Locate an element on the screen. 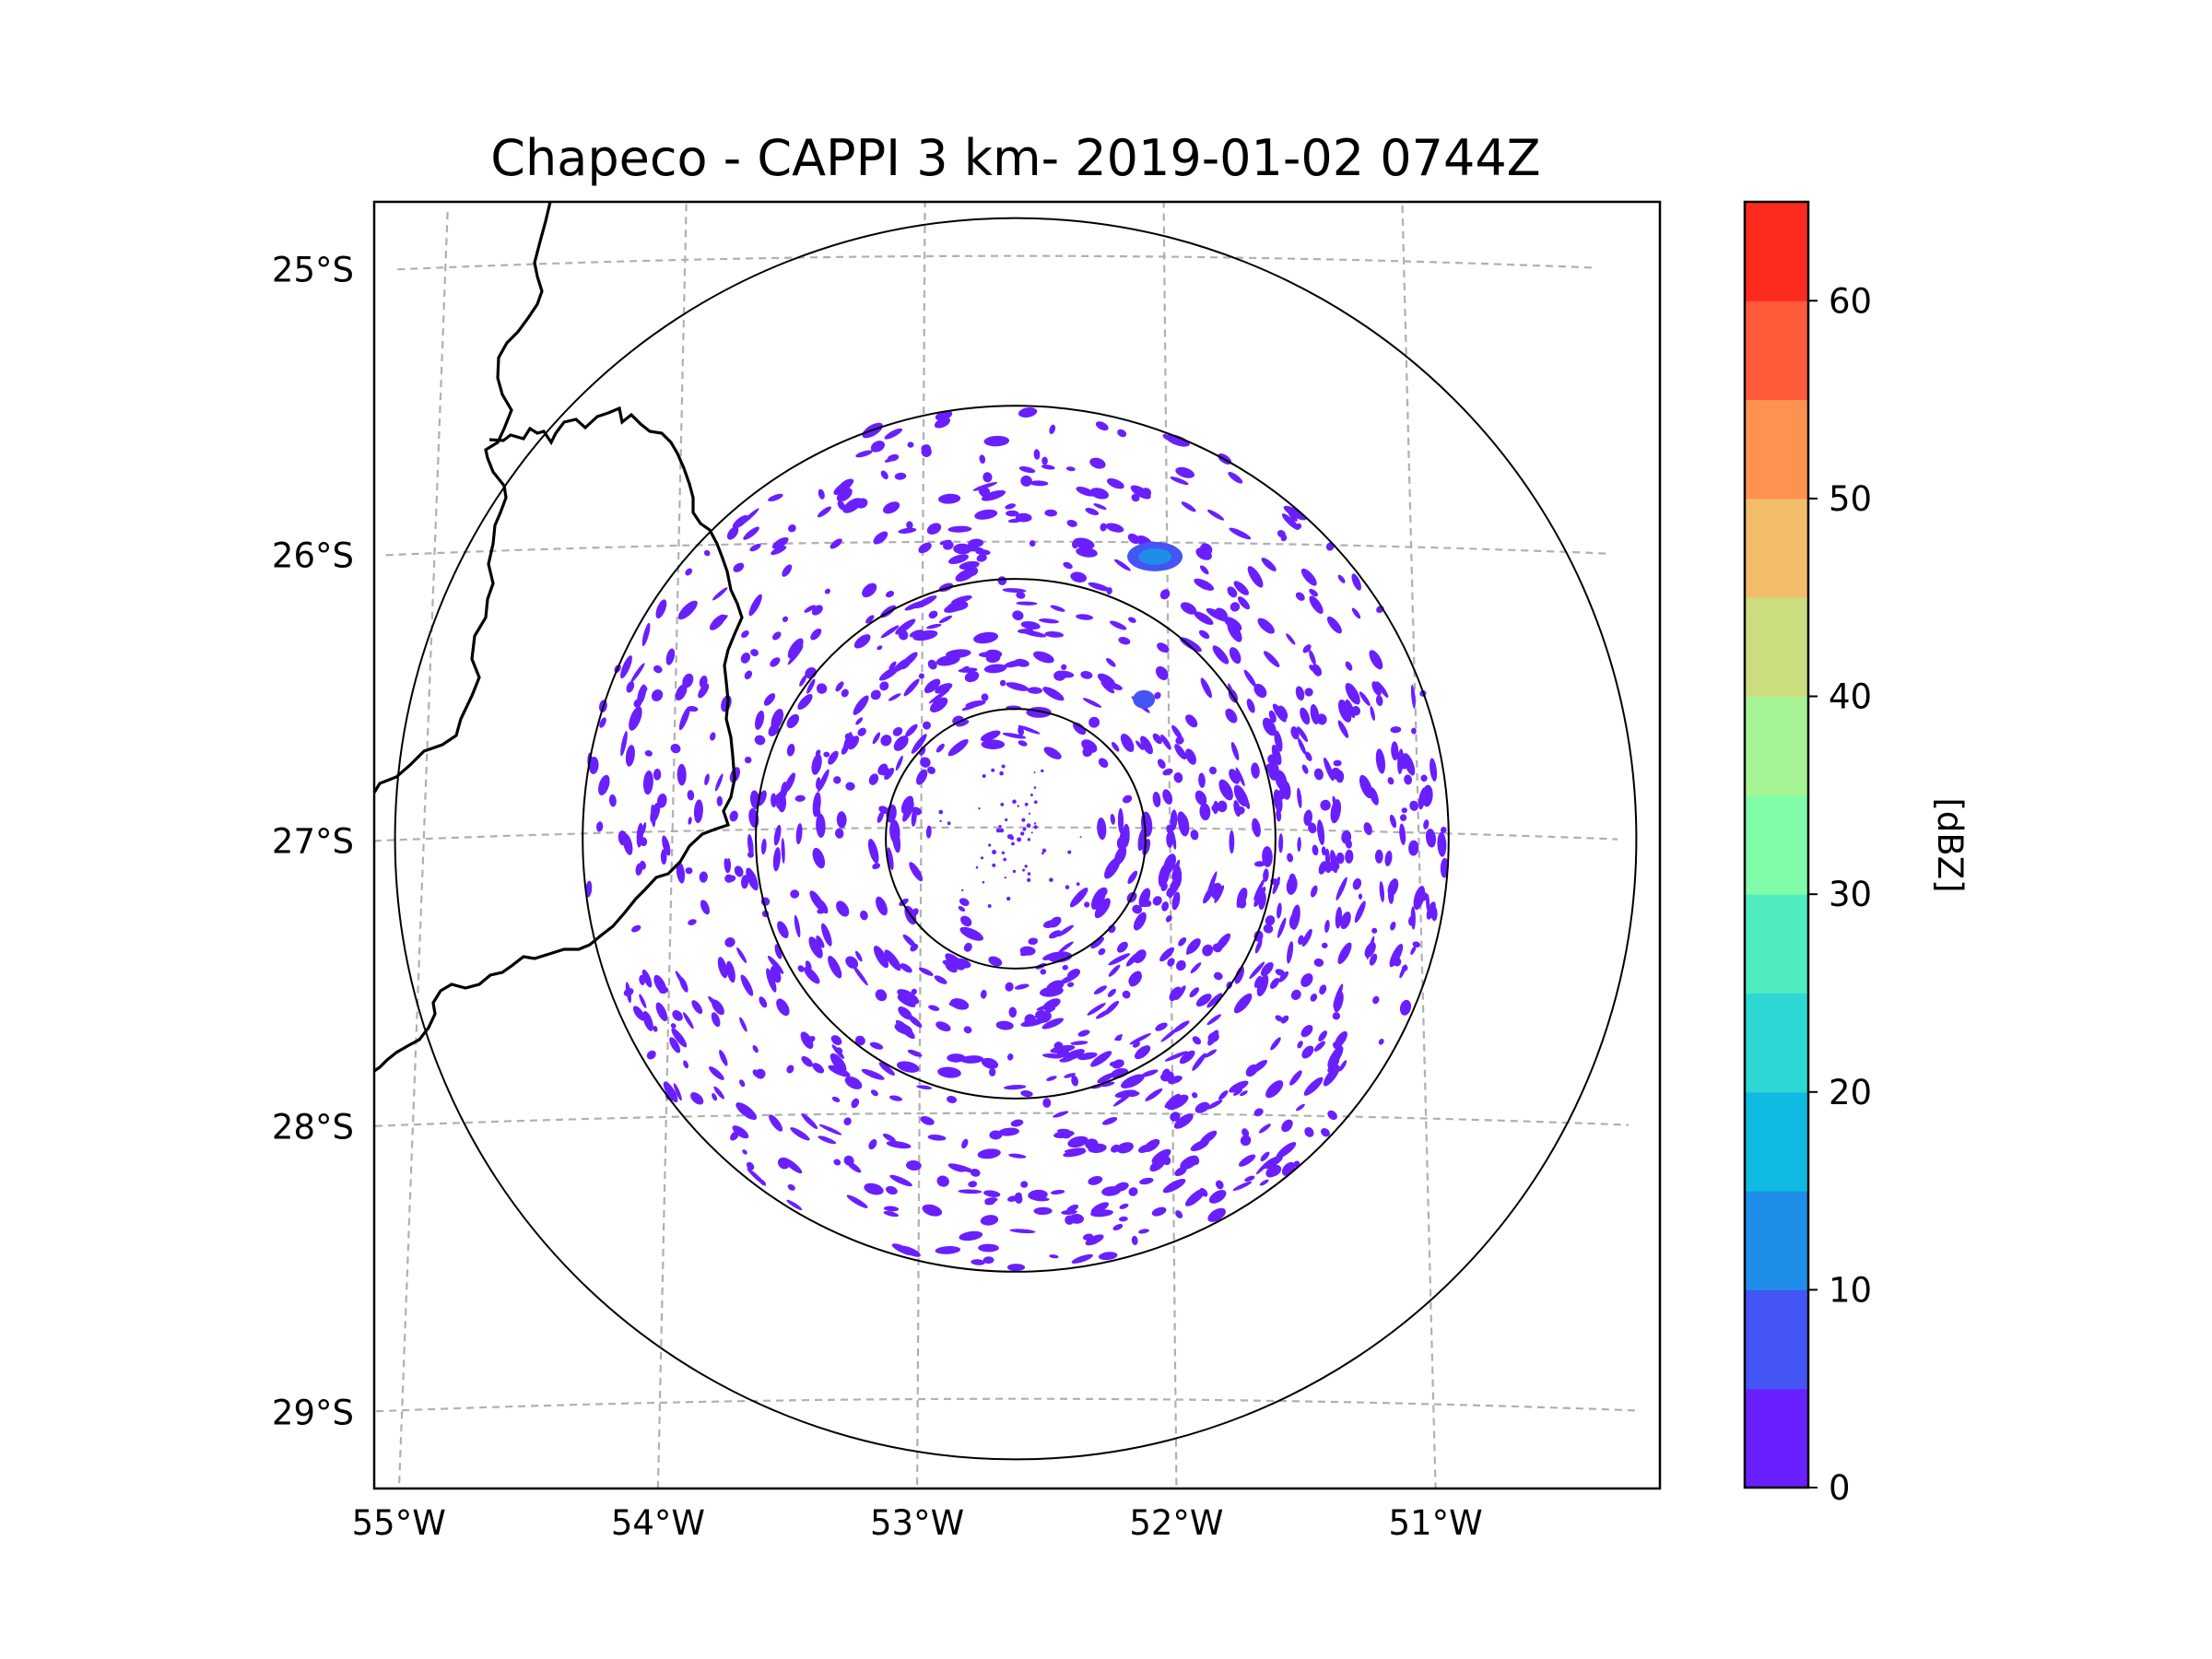  parallel-line is located at coordinates (996, 834).